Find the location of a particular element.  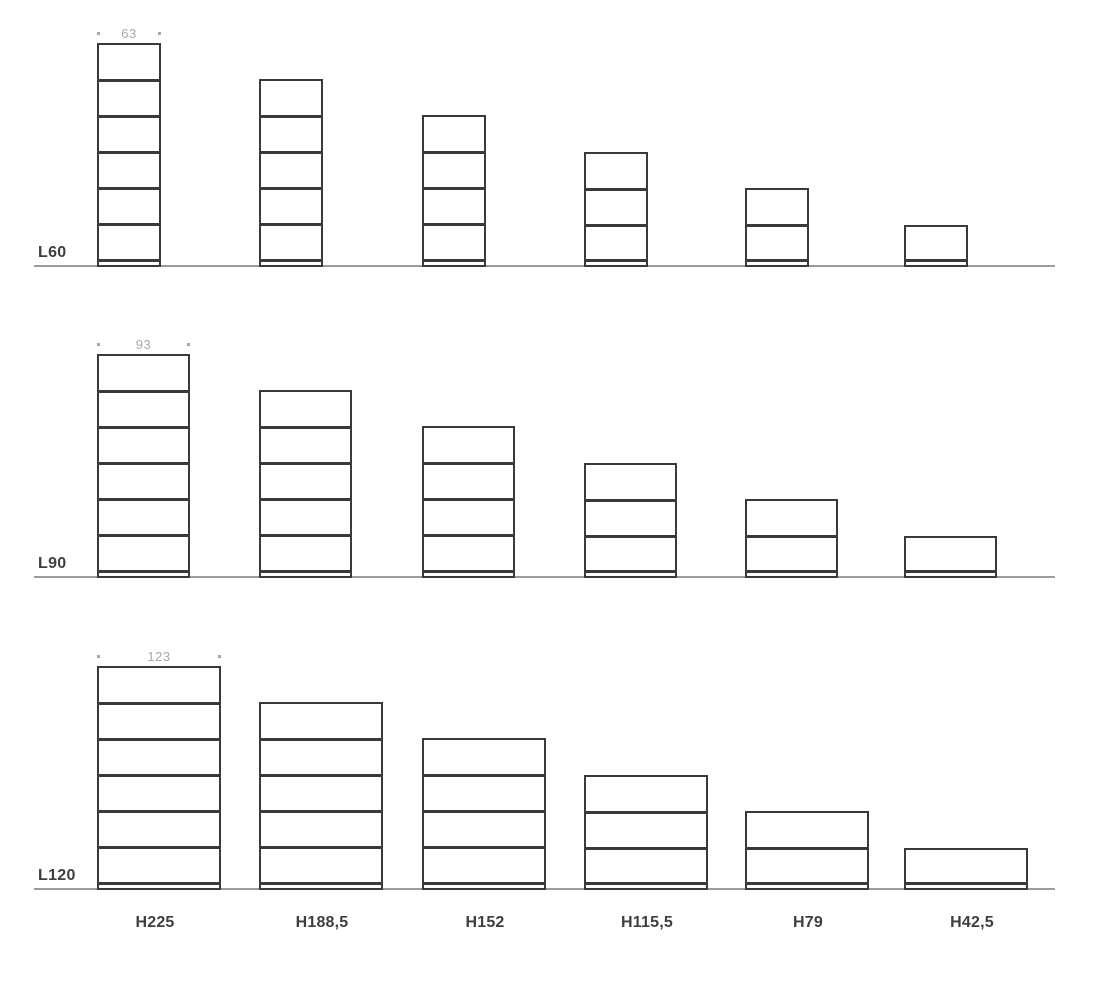

plinth-L60-H225 is located at coordinates (129, 260).